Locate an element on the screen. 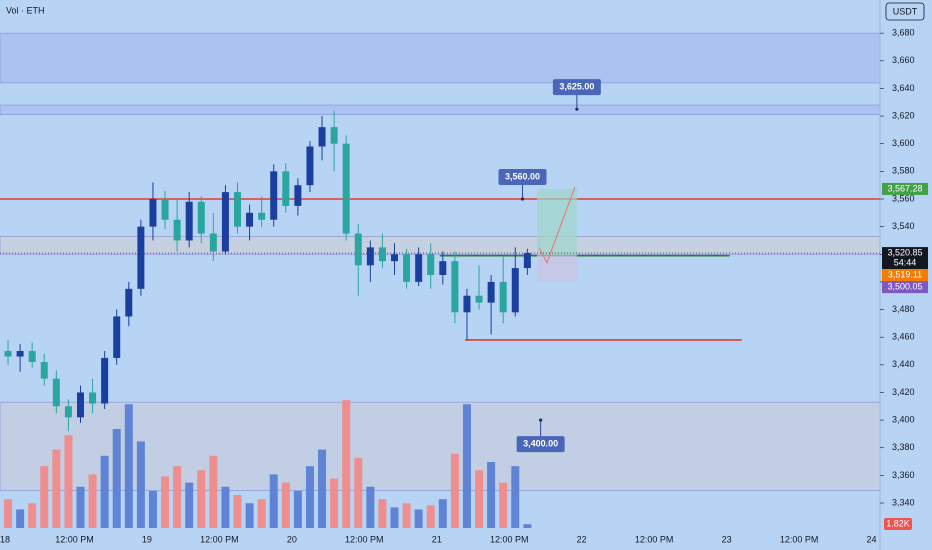  annotation-label: 3,400.00 is located at coordinates (540, 443).